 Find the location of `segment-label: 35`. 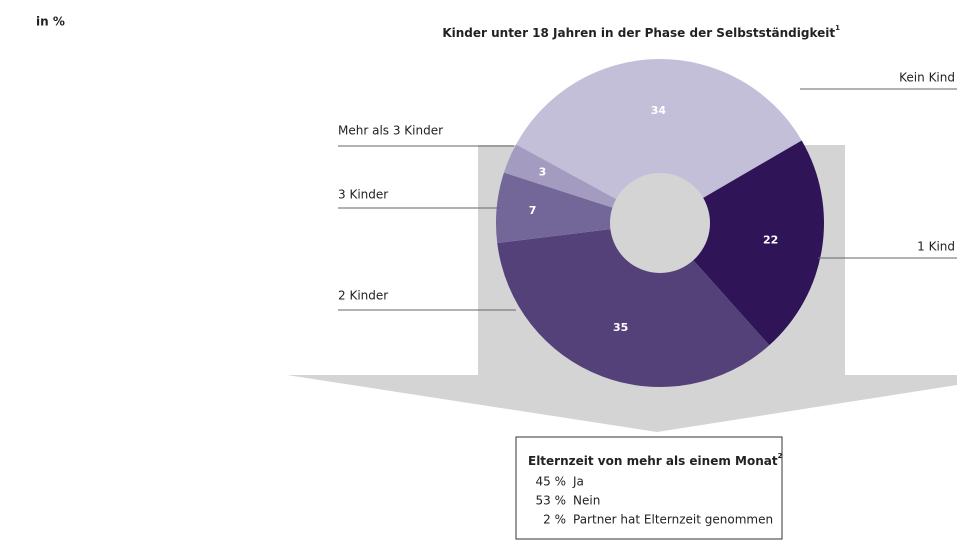

segment-label: 35 is located at coordinates (620, 327).